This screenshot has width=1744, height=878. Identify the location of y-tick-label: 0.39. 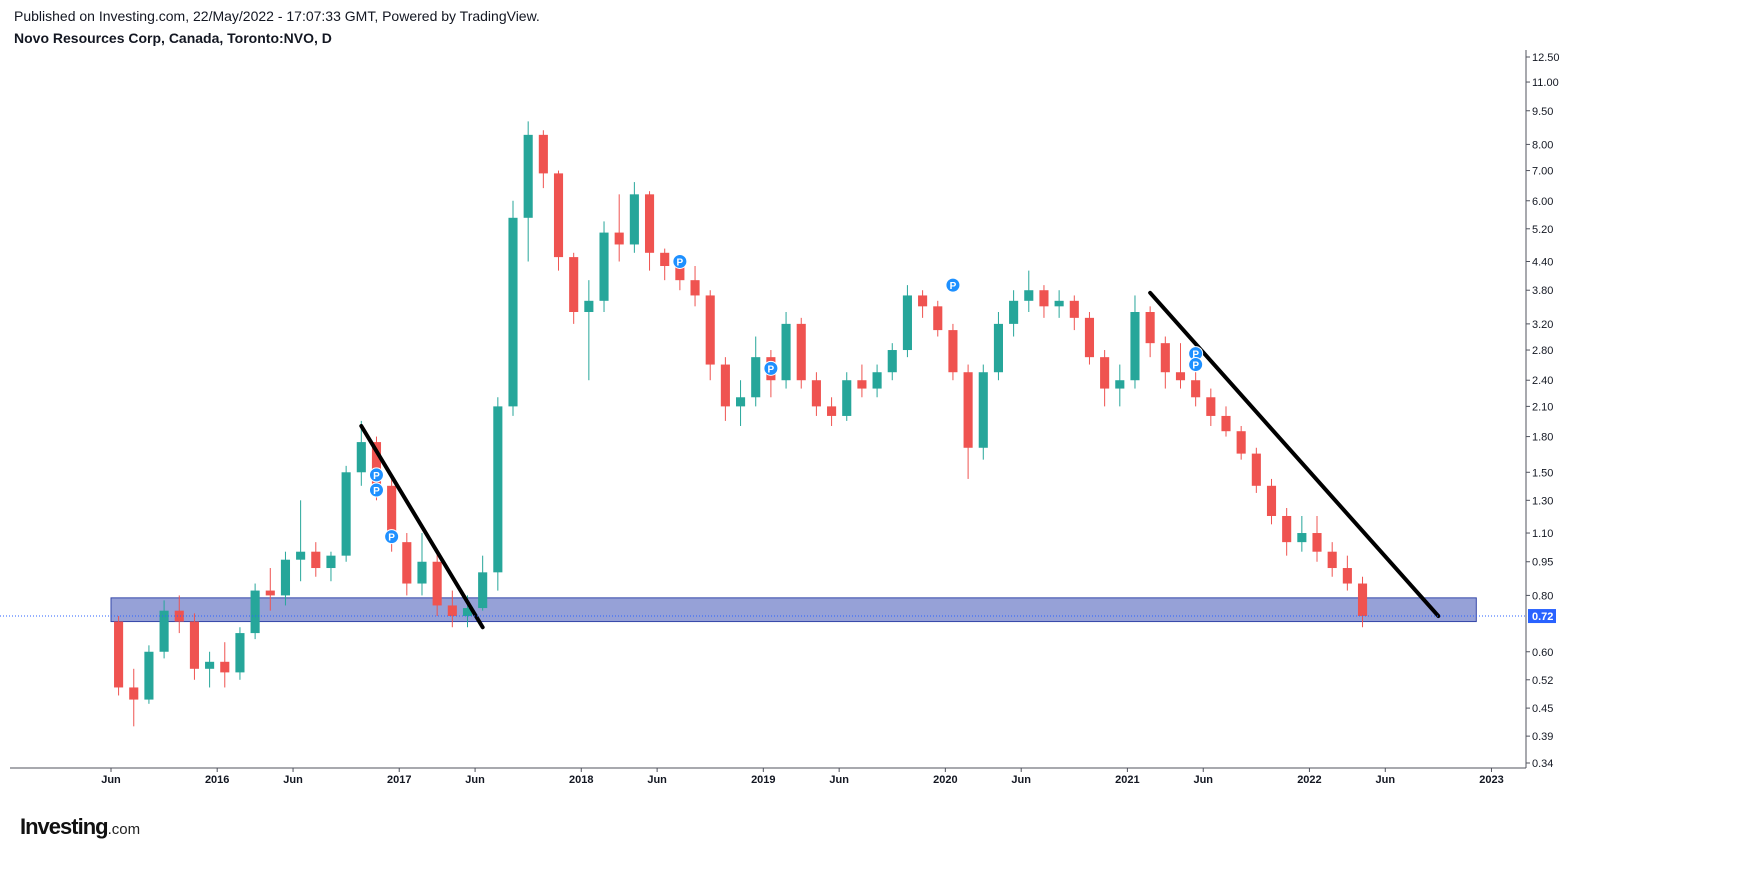
(1542, 737).